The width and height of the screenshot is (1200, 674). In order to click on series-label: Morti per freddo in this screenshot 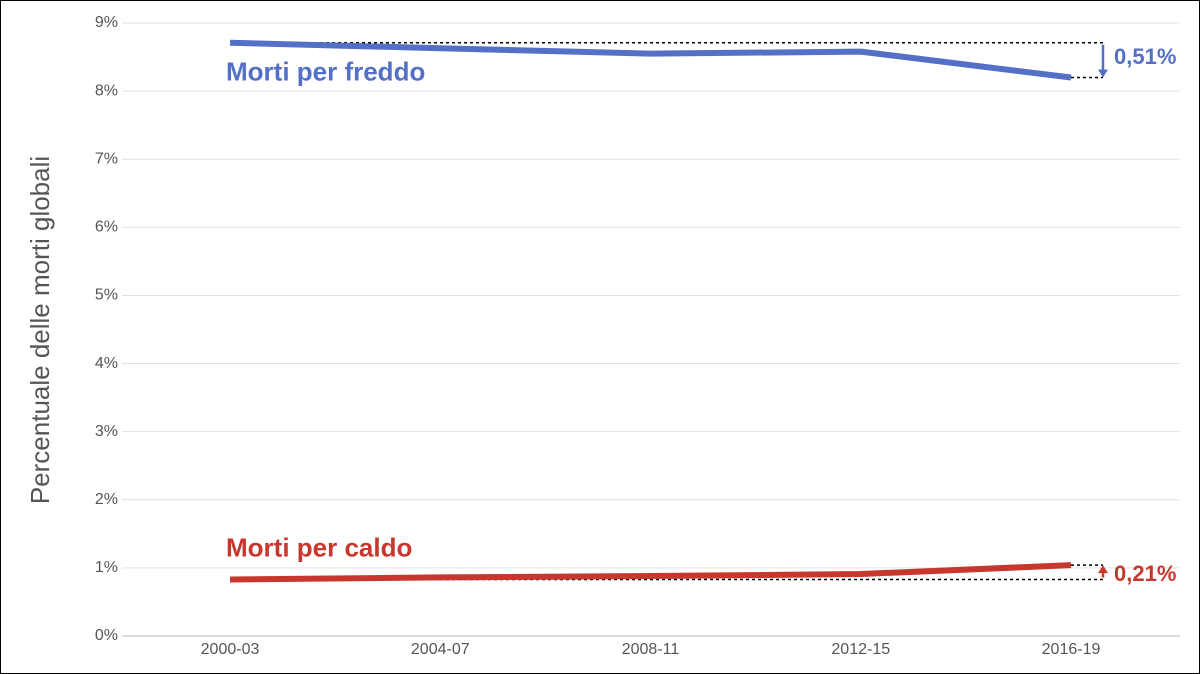, I will do `click(325, 72)`.